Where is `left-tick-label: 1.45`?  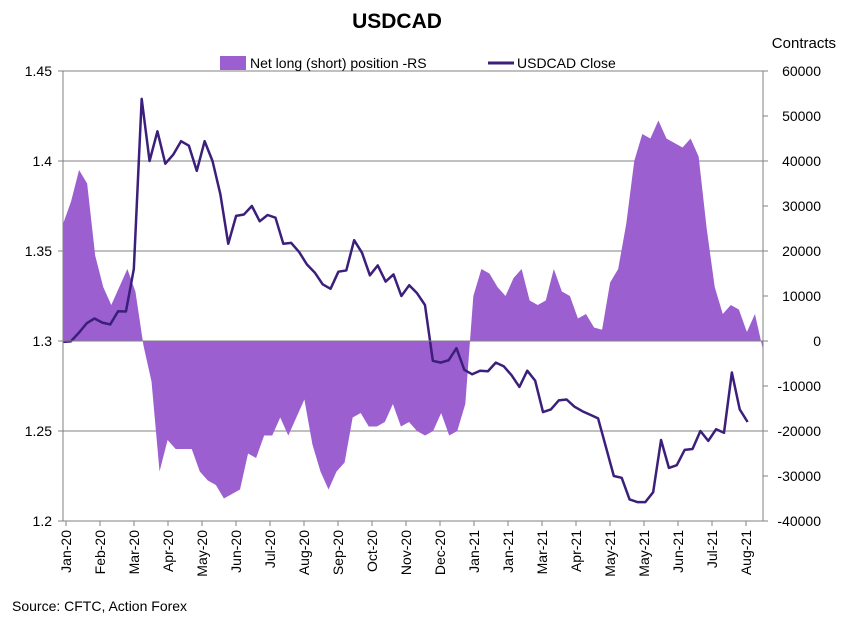
left-tick-label: 1.45 is located at coordinates (38, 71).